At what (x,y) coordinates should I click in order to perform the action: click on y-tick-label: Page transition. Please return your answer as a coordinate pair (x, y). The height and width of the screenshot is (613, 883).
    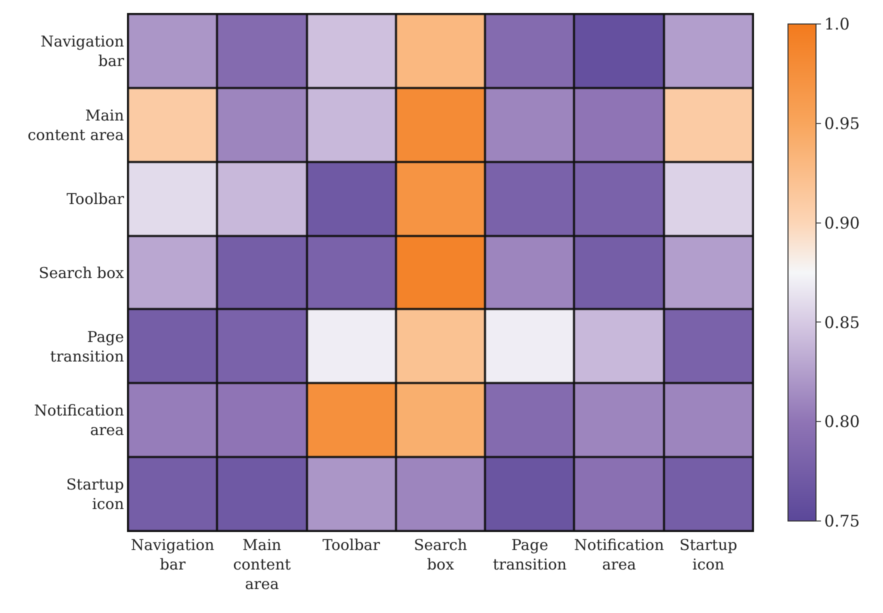
    Looking at the image, I should click on (87, 347).